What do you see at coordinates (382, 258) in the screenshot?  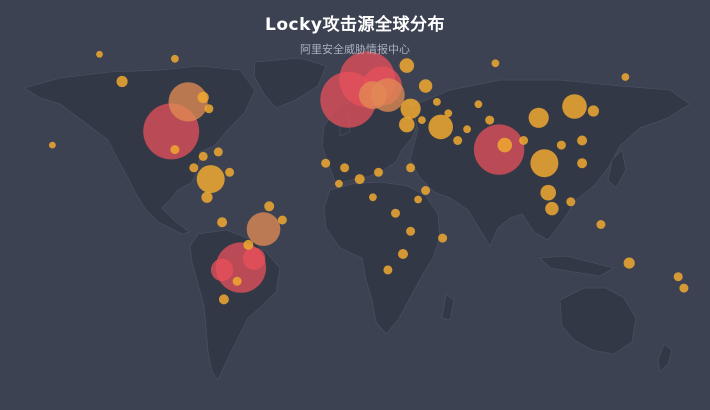 I see `land-africa` at bounding box center [382, 258].